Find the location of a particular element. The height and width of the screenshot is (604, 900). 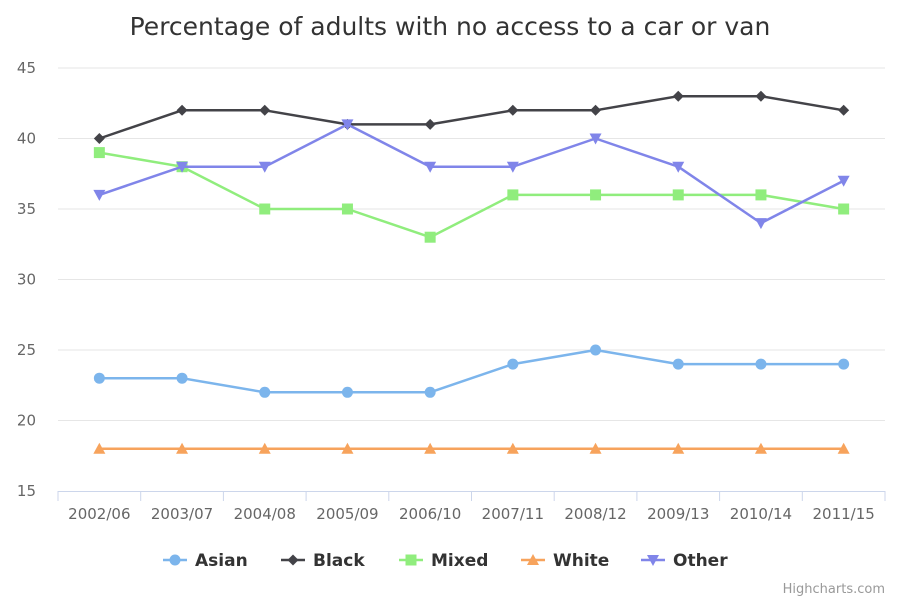

series-white is located at coordinates (471, 448).